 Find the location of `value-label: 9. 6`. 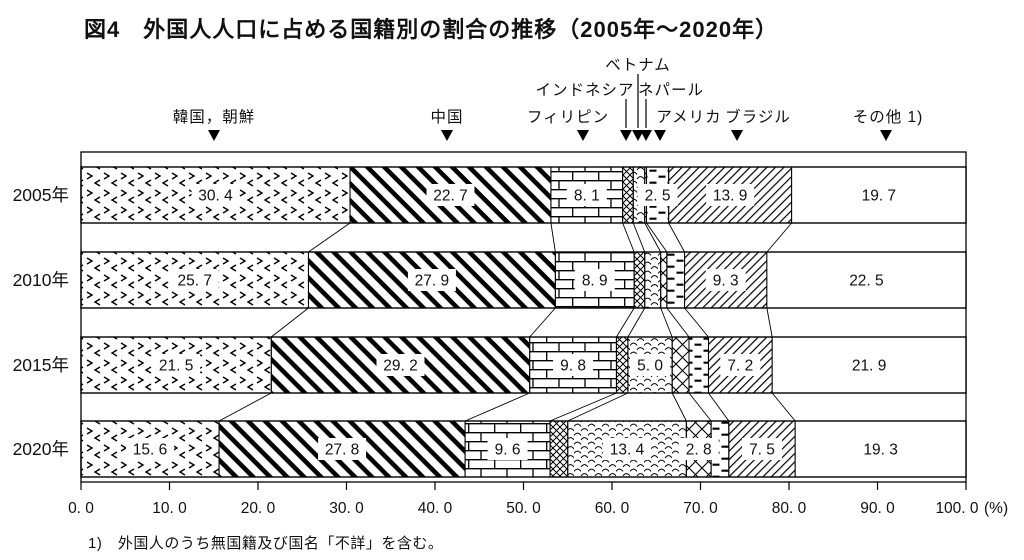

value-label: 9. 6 is located at coordinates (508, 450).